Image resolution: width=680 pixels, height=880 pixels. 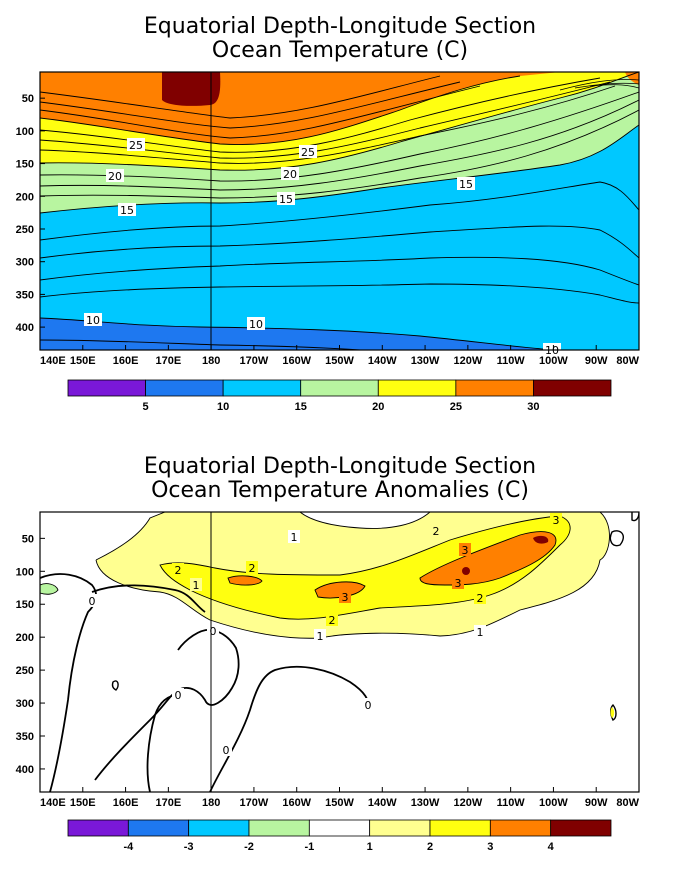 I want to click on colorbar-1: 5 10 15 20 25 30, so click(x=339, y=396).